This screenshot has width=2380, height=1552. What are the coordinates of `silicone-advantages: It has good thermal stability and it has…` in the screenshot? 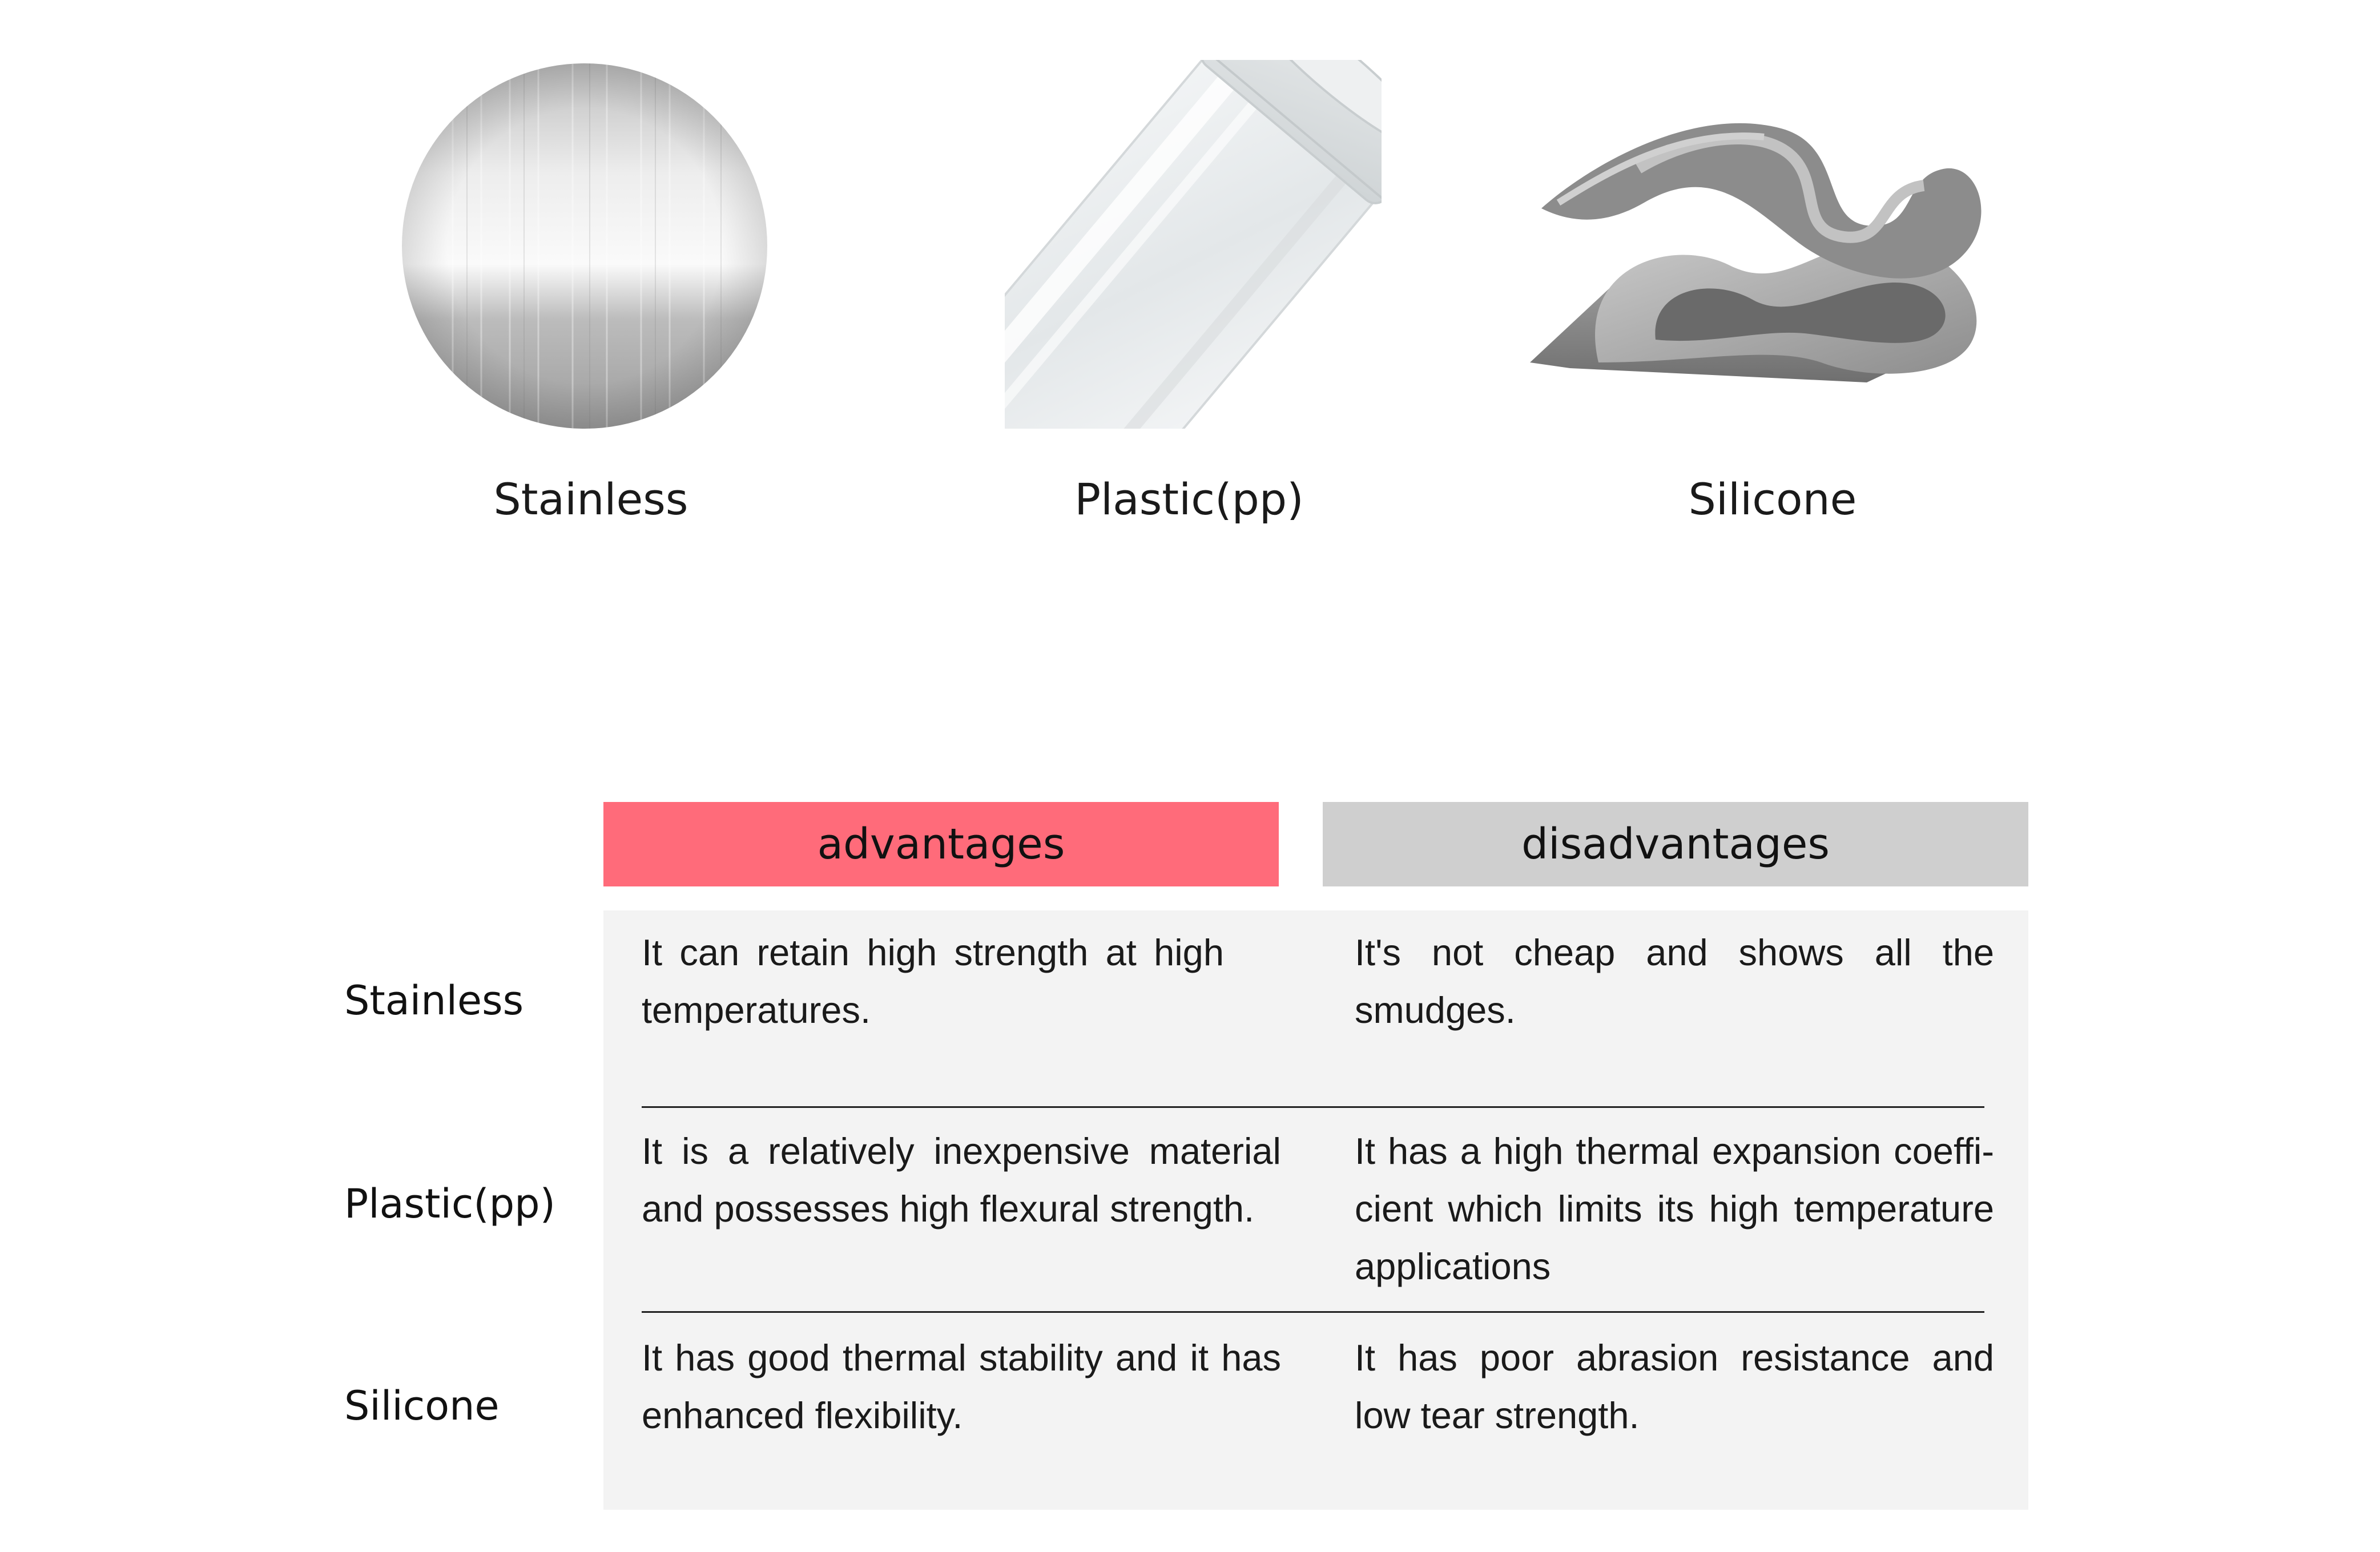 It's located at (961, 1386).